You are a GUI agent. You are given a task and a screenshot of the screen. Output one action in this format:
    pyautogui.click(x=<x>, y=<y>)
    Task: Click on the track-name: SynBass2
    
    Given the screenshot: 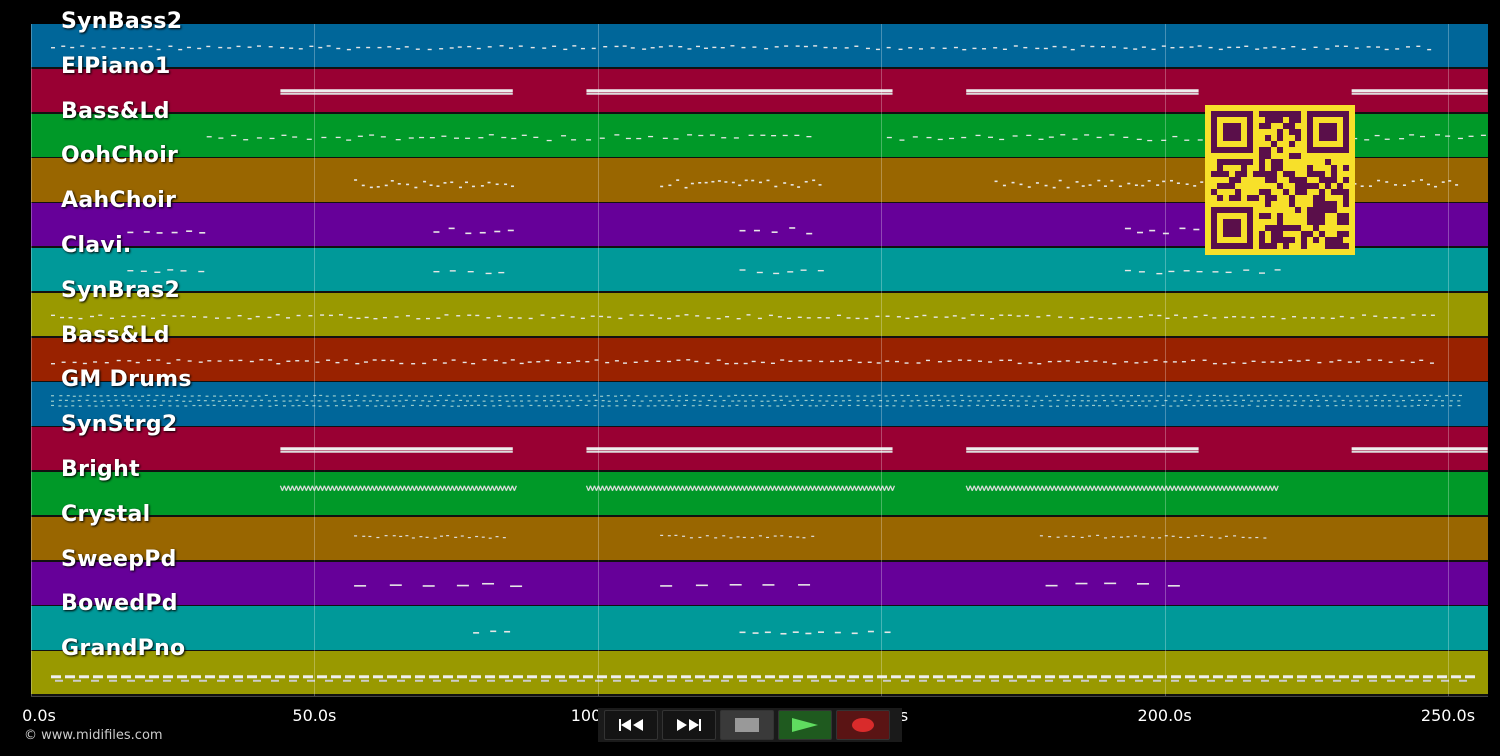 What is the action you would take?
    pyautogui.click(x=122, y=21)
    